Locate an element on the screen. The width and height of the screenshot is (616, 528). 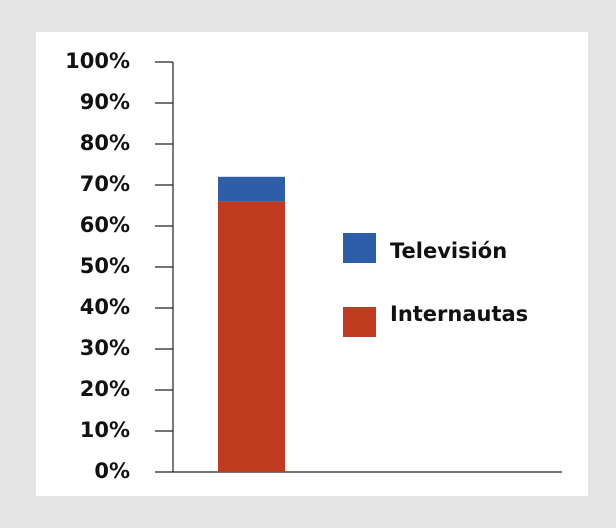
y-tick-label: 30% is located at coordinates (105, 348).